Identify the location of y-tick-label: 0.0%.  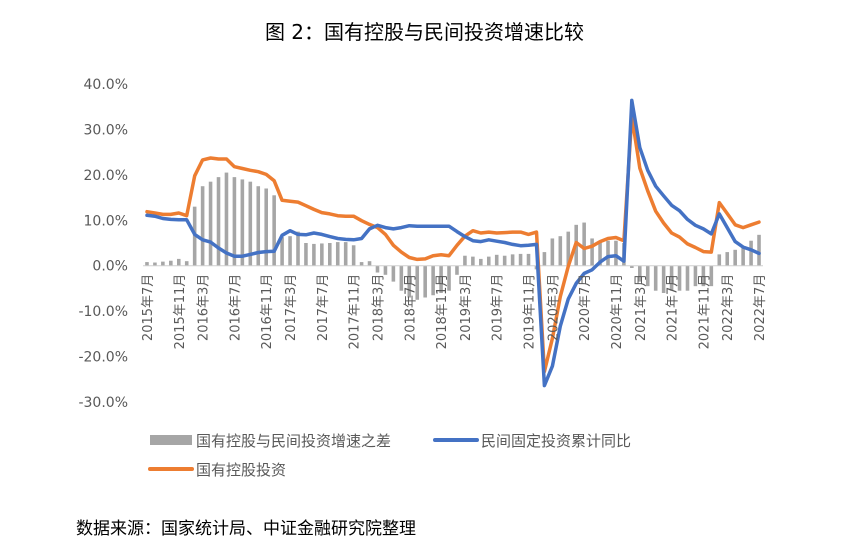
(110, 267).